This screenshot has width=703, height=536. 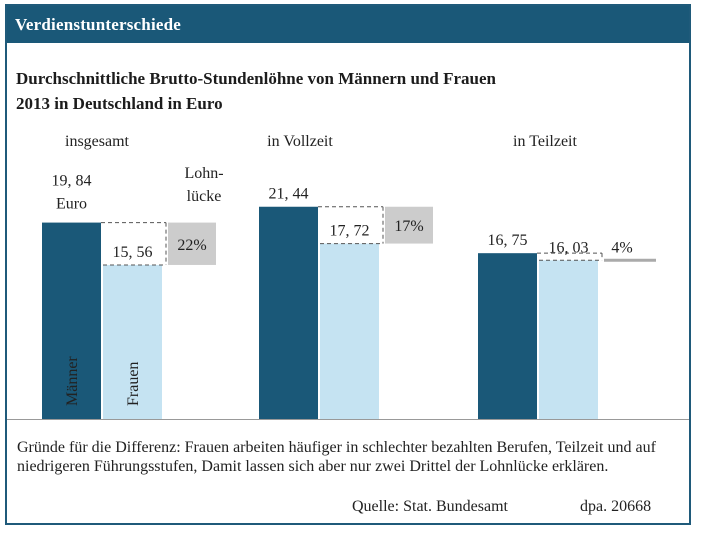 I want to click on chart-title-line-2: 2013 in Deutschland in Euro, so click(x=119, y=103).